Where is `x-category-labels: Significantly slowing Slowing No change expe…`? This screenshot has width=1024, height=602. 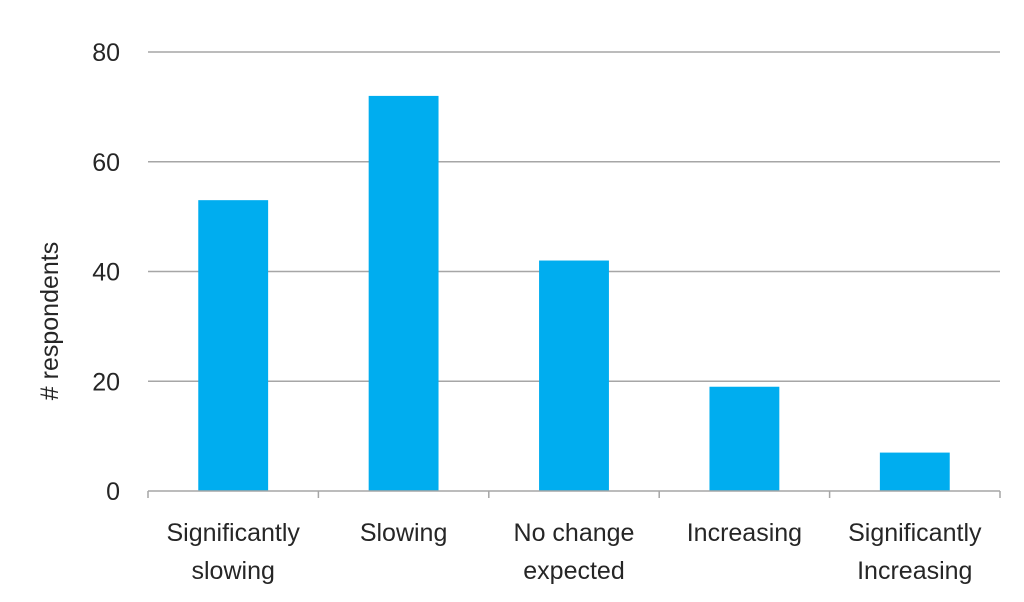 x-category-labels: Significantly slowing Slowing No change expe… is located at coordinates (573, 552).